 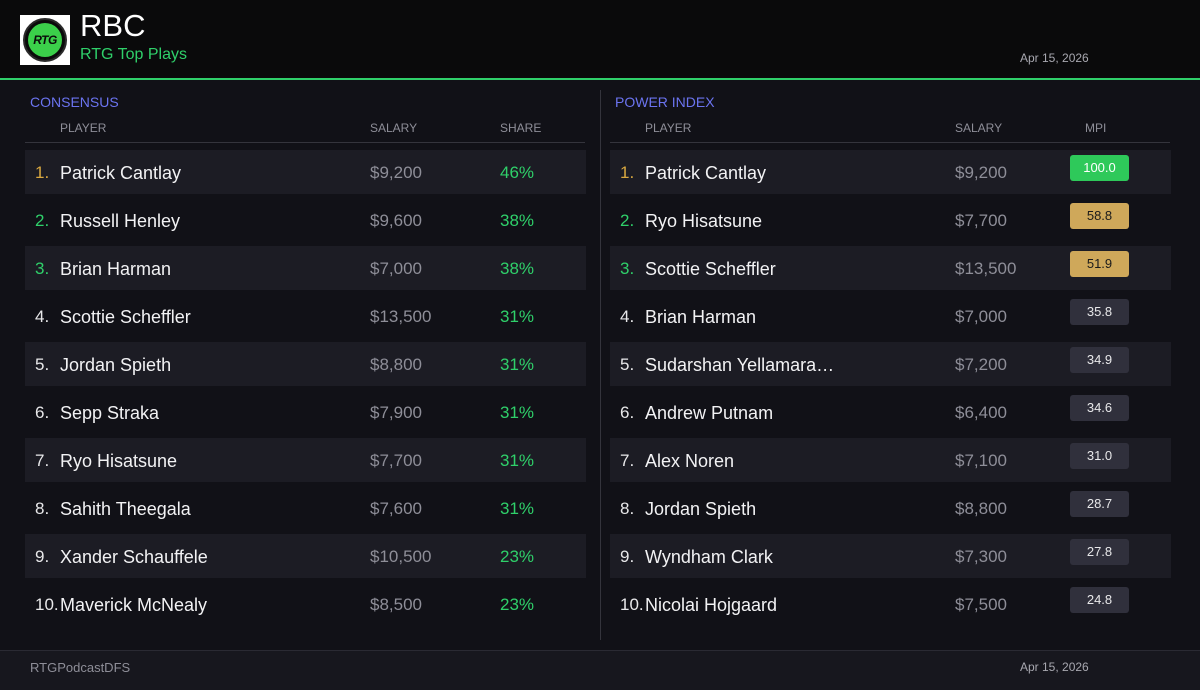 I want to click on table-row: 1. Patrick Cantlay $9,200 46%, so click(x=305, y=172).